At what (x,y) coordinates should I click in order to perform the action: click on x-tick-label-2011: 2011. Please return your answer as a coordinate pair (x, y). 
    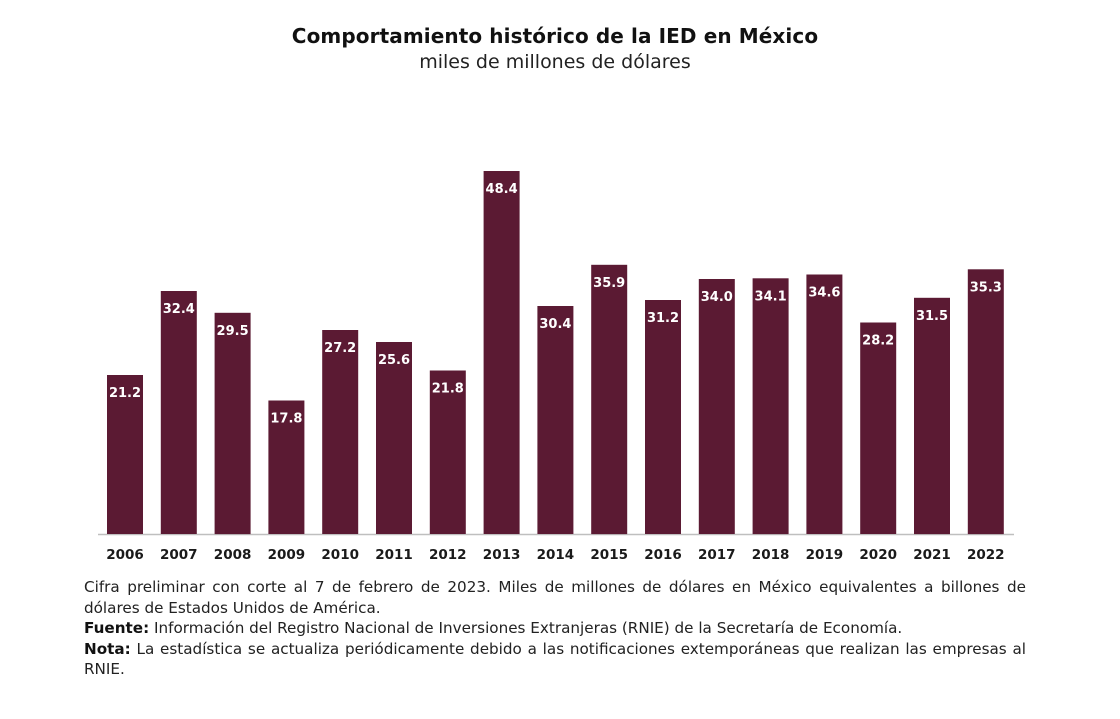
    Looking at the image, I should click on (394, 555).